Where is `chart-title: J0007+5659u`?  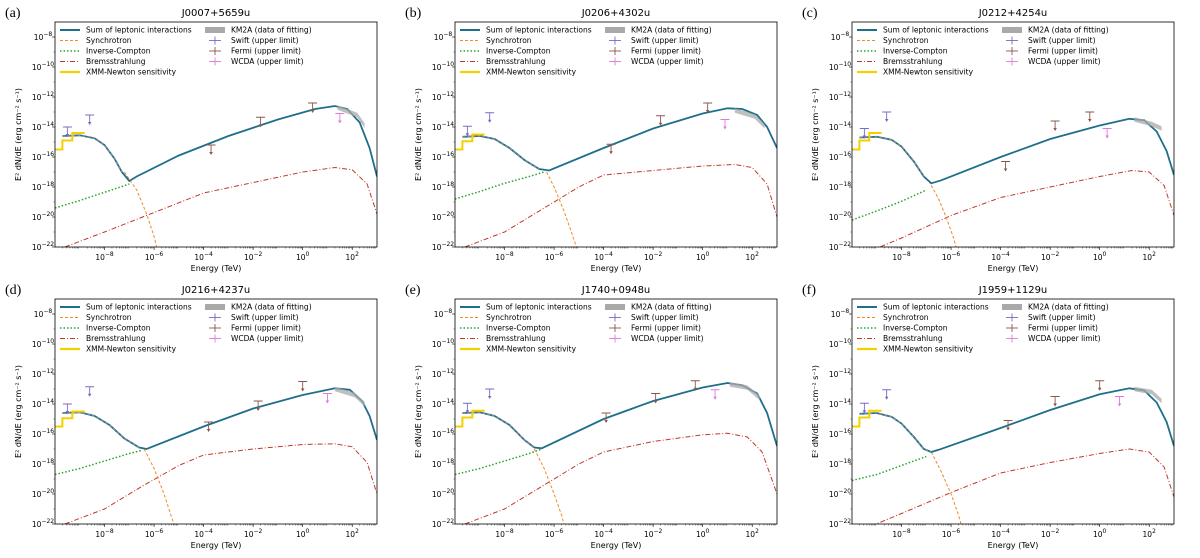 chart-title: J0007+5659u is located at coordinates (216, 13).